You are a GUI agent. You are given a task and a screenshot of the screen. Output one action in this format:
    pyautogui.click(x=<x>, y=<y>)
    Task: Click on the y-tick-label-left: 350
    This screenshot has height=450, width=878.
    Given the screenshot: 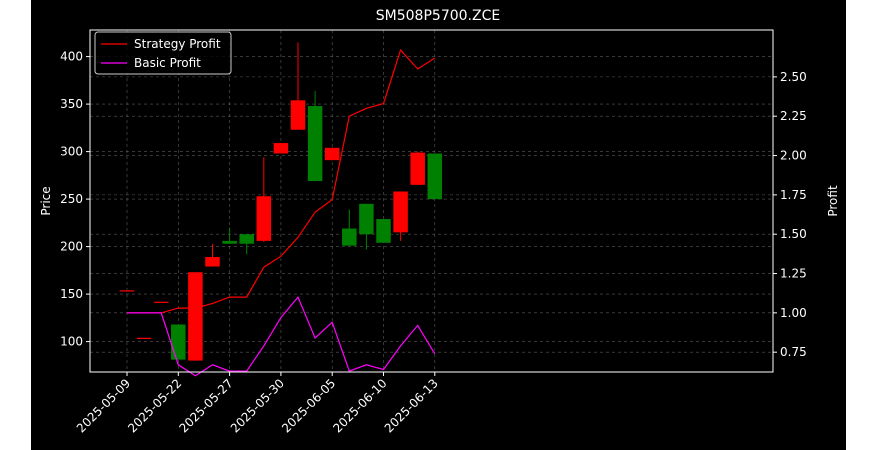 What is the action you would take?
    pyautogui.click(x=71, y=104)
    